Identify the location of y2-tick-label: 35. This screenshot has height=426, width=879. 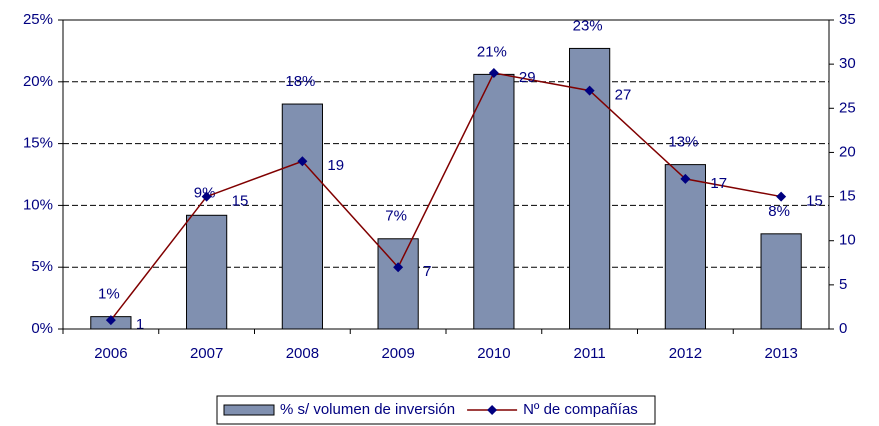
(847, 19).